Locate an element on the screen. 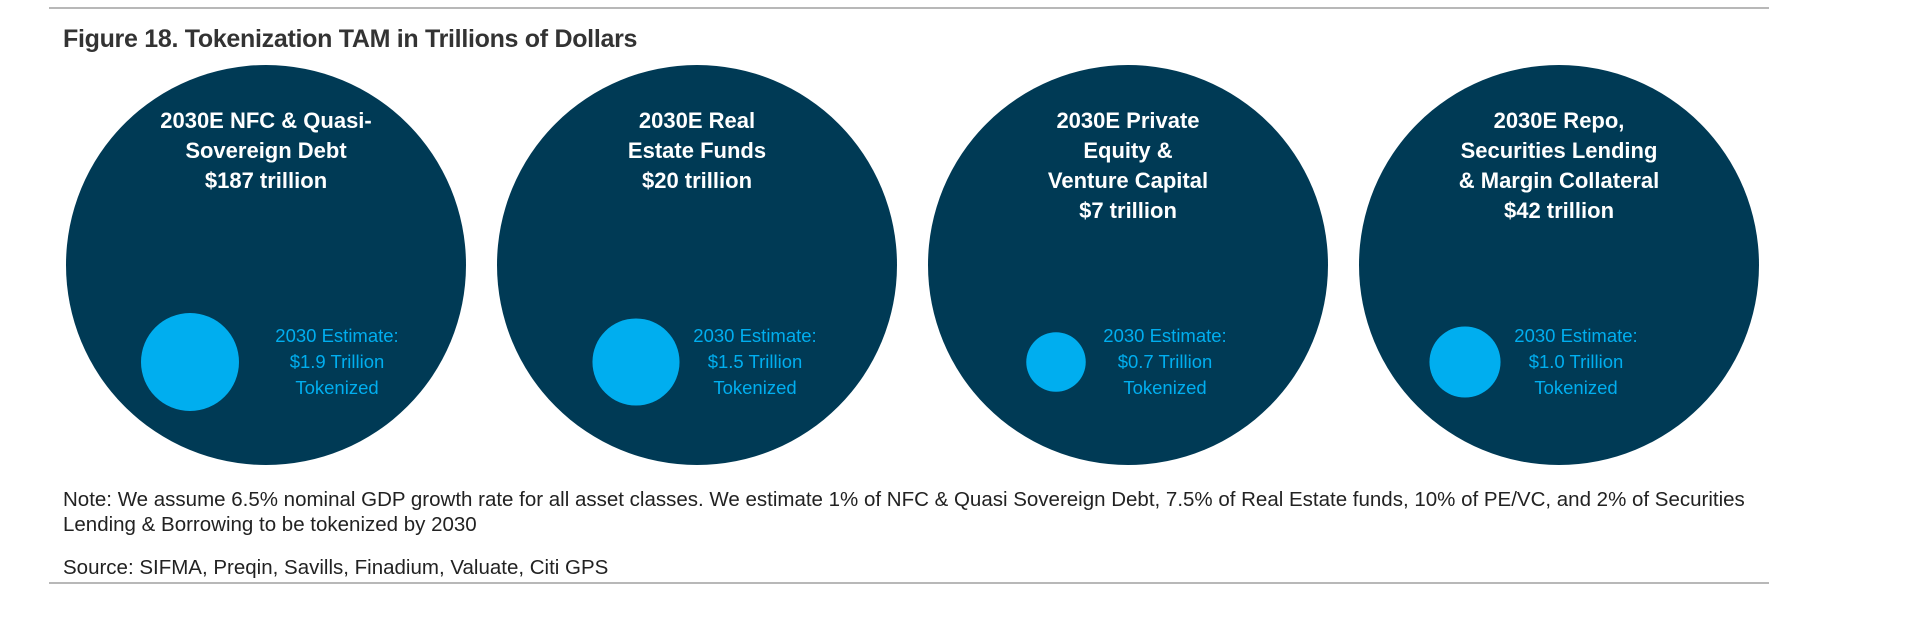  tokenized-label-2-line-2: $1.5 Trillion is located at coordinates (755, 361).